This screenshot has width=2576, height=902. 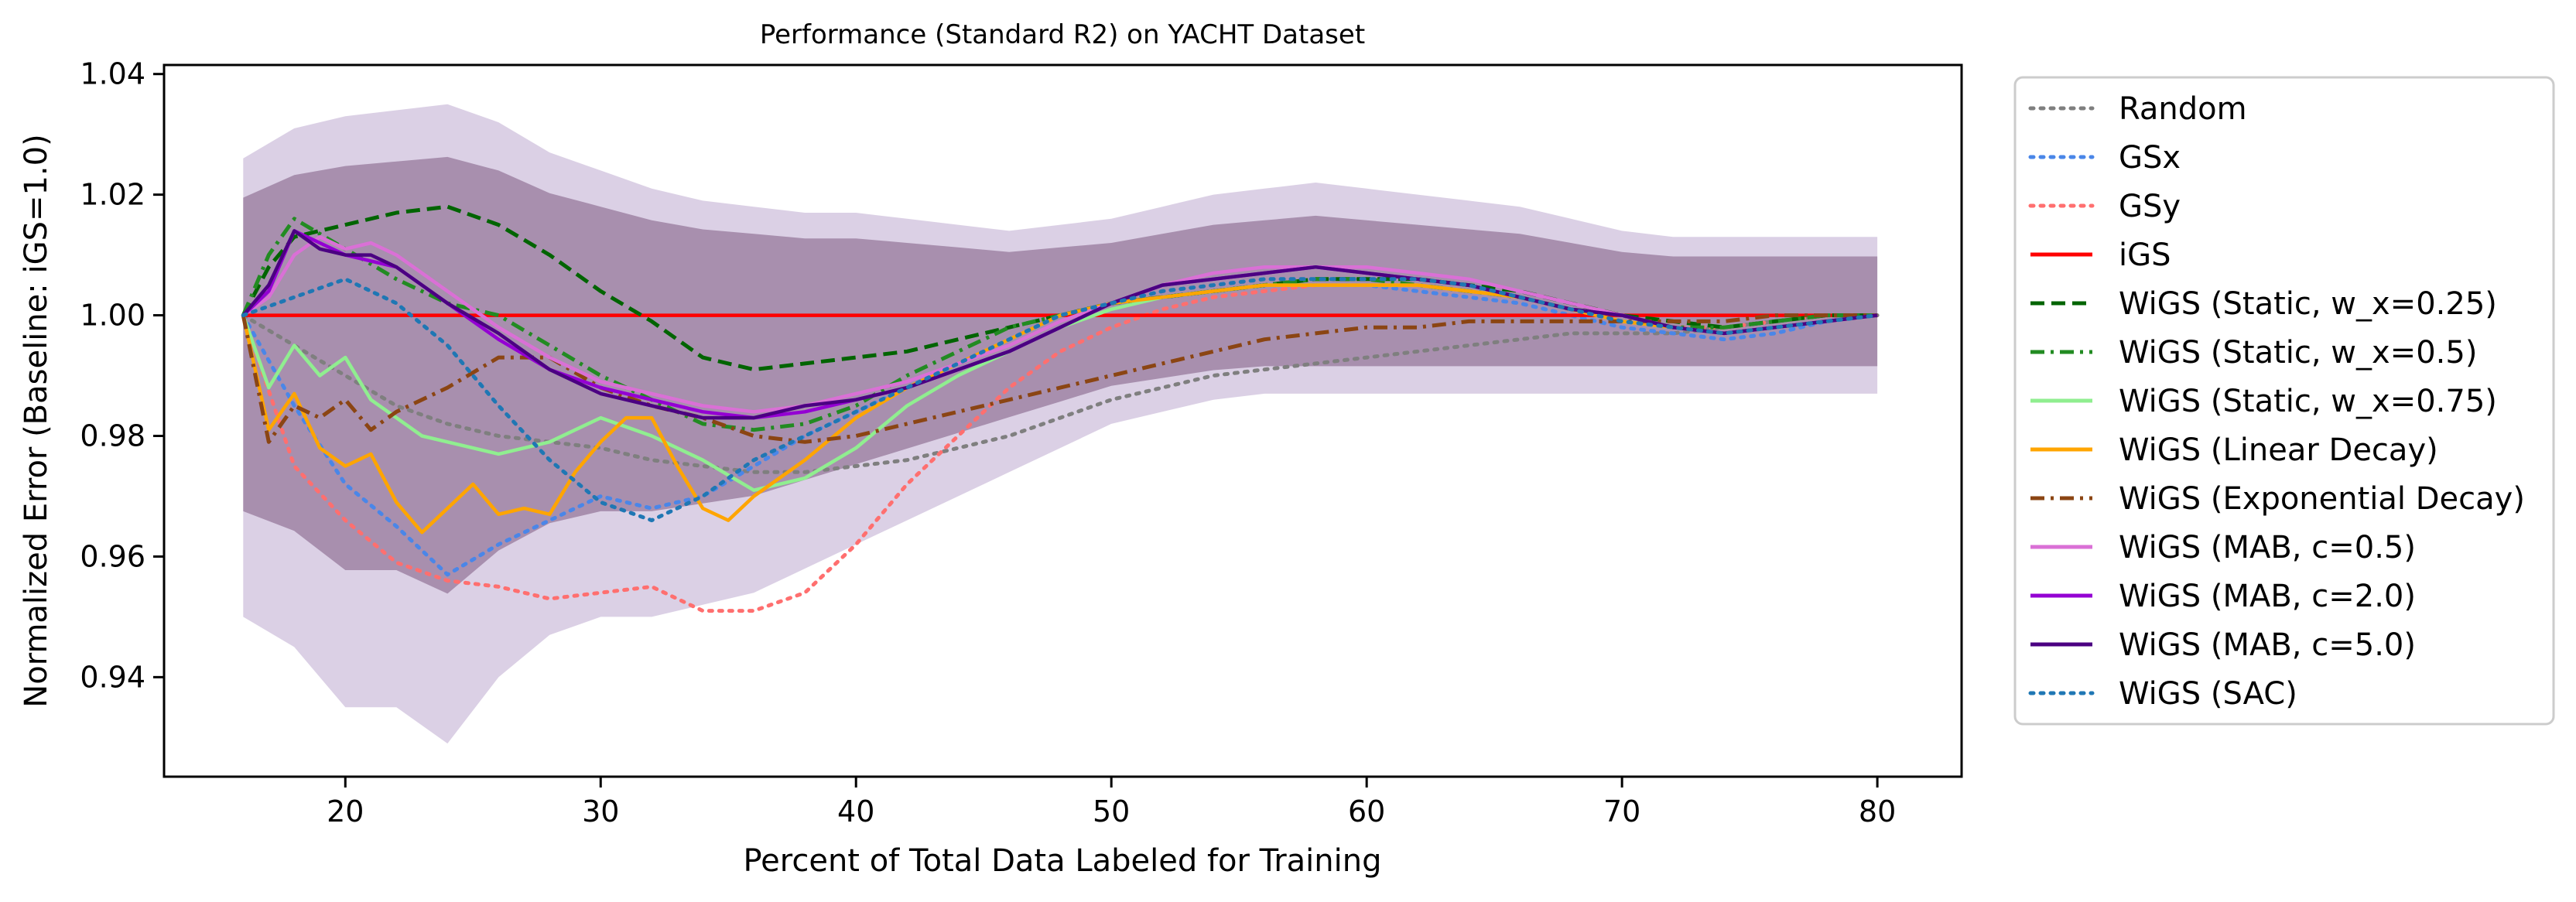 What do you see at coordinates (122, 376) in the screenshot?
I see `y-axis: 0.94 0.96 0.98 1.00 1.02 1.04` at bounding box center [122, 376].